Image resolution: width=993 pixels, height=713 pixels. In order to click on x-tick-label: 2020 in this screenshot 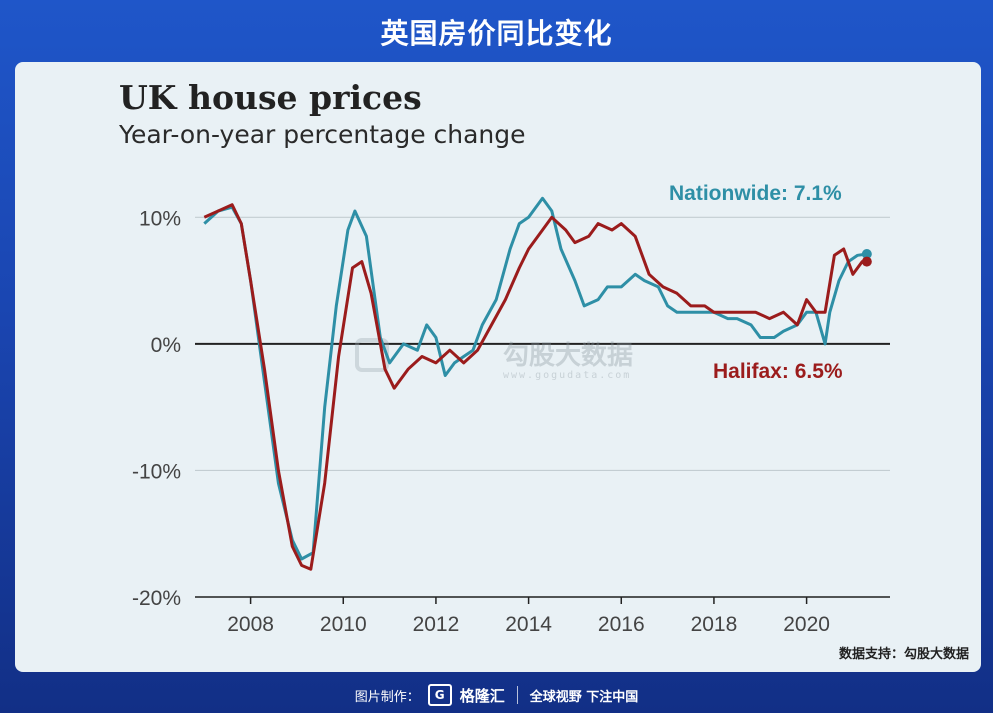, I will do `click(806, 624)`.